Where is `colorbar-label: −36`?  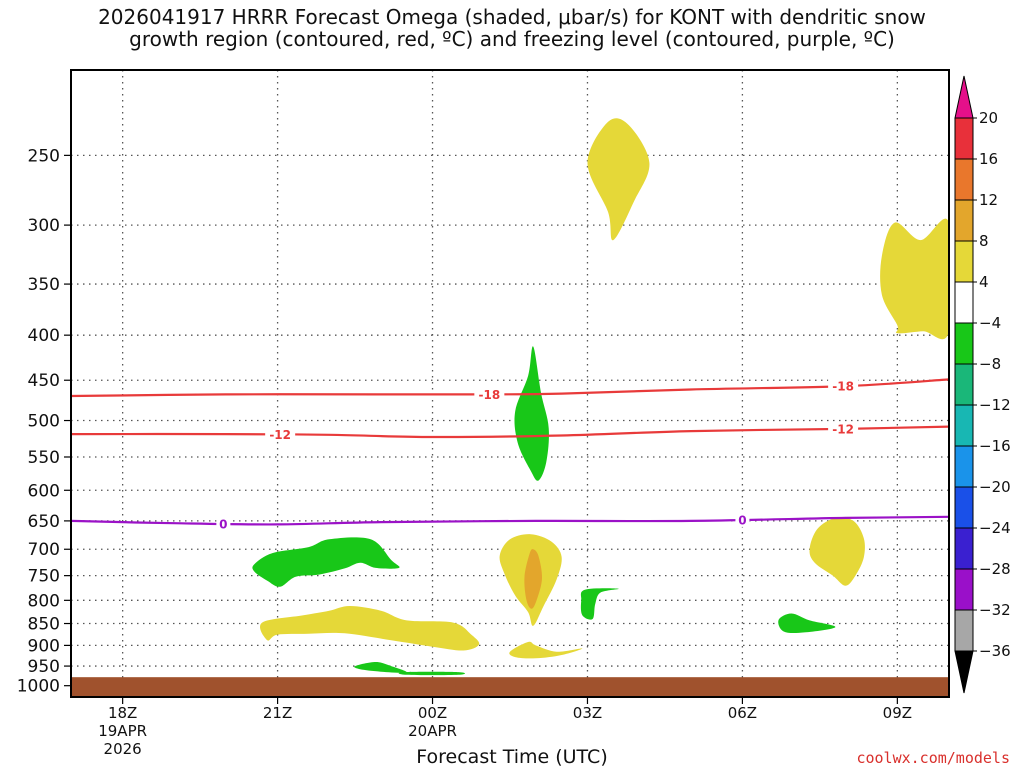 colorbar-label: −36 is located at coordinates (995, 651).